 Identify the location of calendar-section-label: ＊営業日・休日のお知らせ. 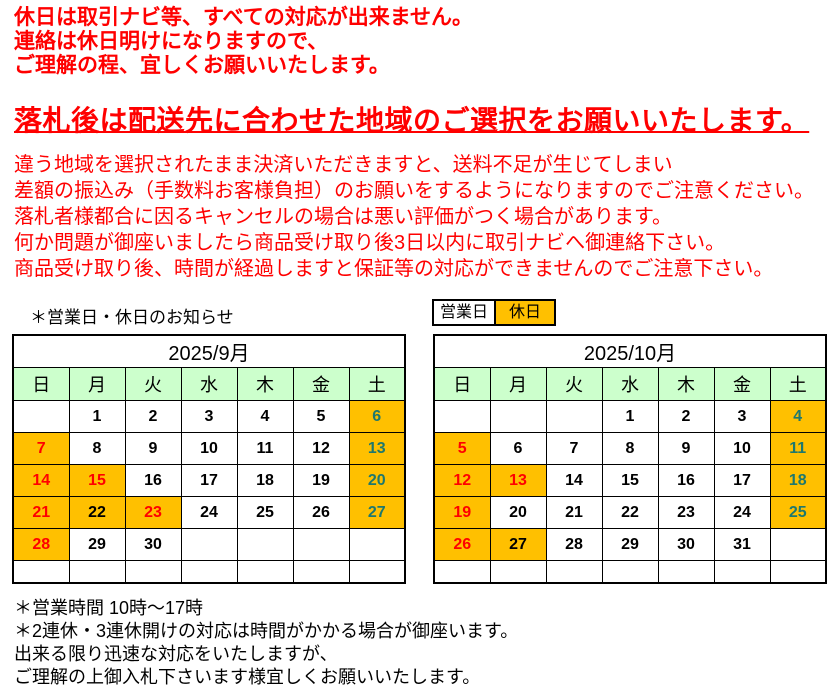
(132, 317).